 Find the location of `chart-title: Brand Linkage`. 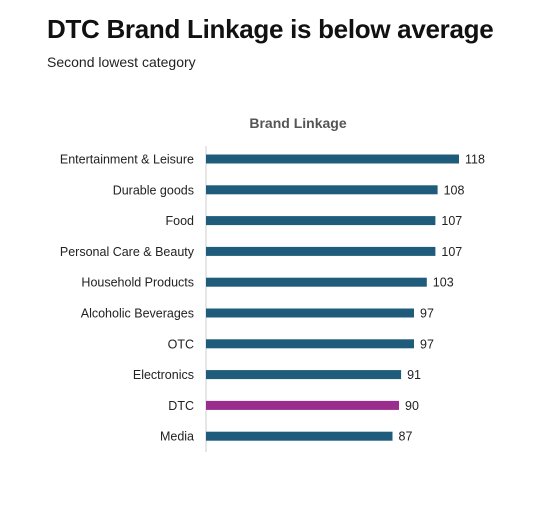

chart-title: Brand Linkage is located at coordinates (297, 123).